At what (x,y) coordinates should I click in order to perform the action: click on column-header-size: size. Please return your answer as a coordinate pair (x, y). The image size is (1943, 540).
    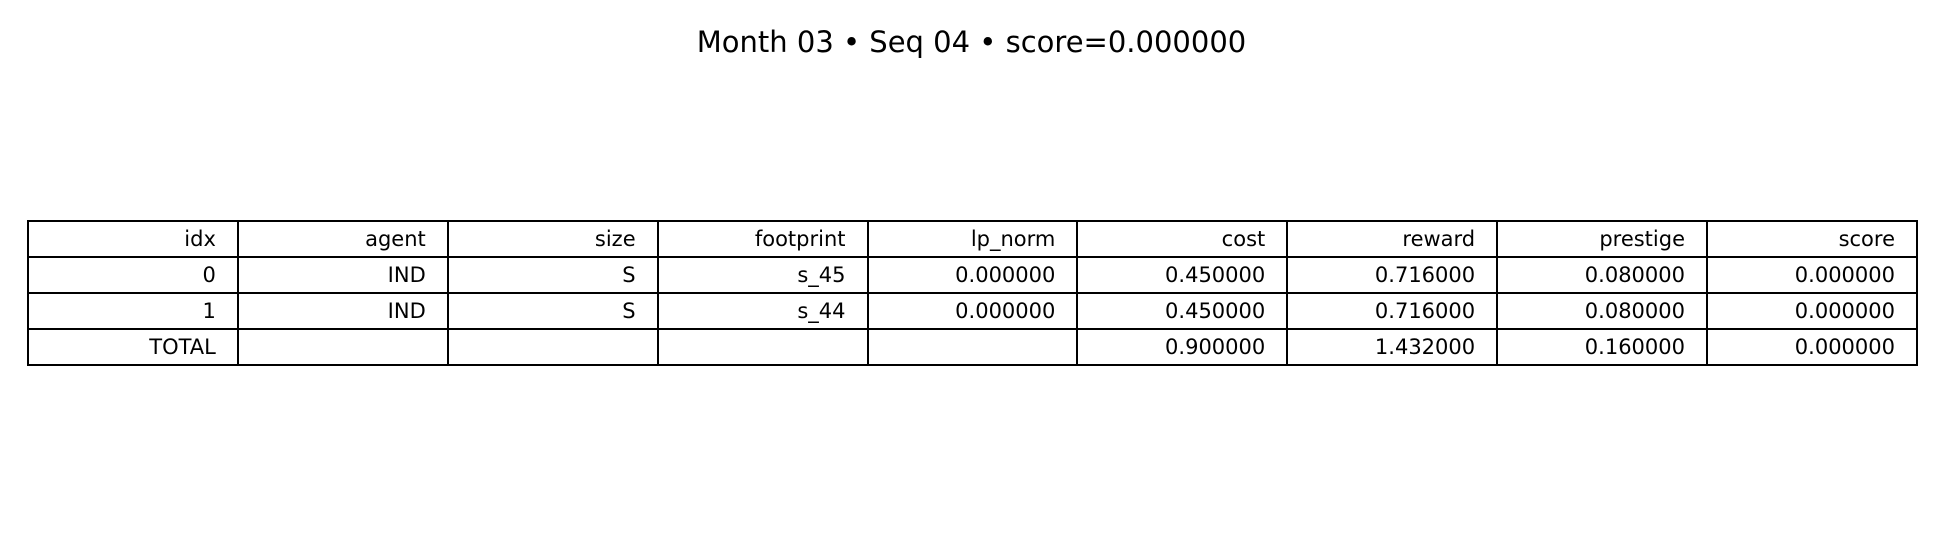
    Looking at the image, I should click on (552, 239).